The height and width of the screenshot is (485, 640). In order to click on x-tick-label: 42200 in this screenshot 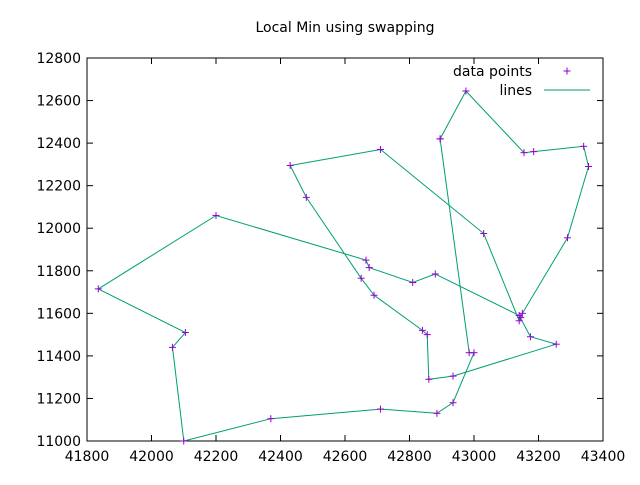, I will do `click(216, 457)`.